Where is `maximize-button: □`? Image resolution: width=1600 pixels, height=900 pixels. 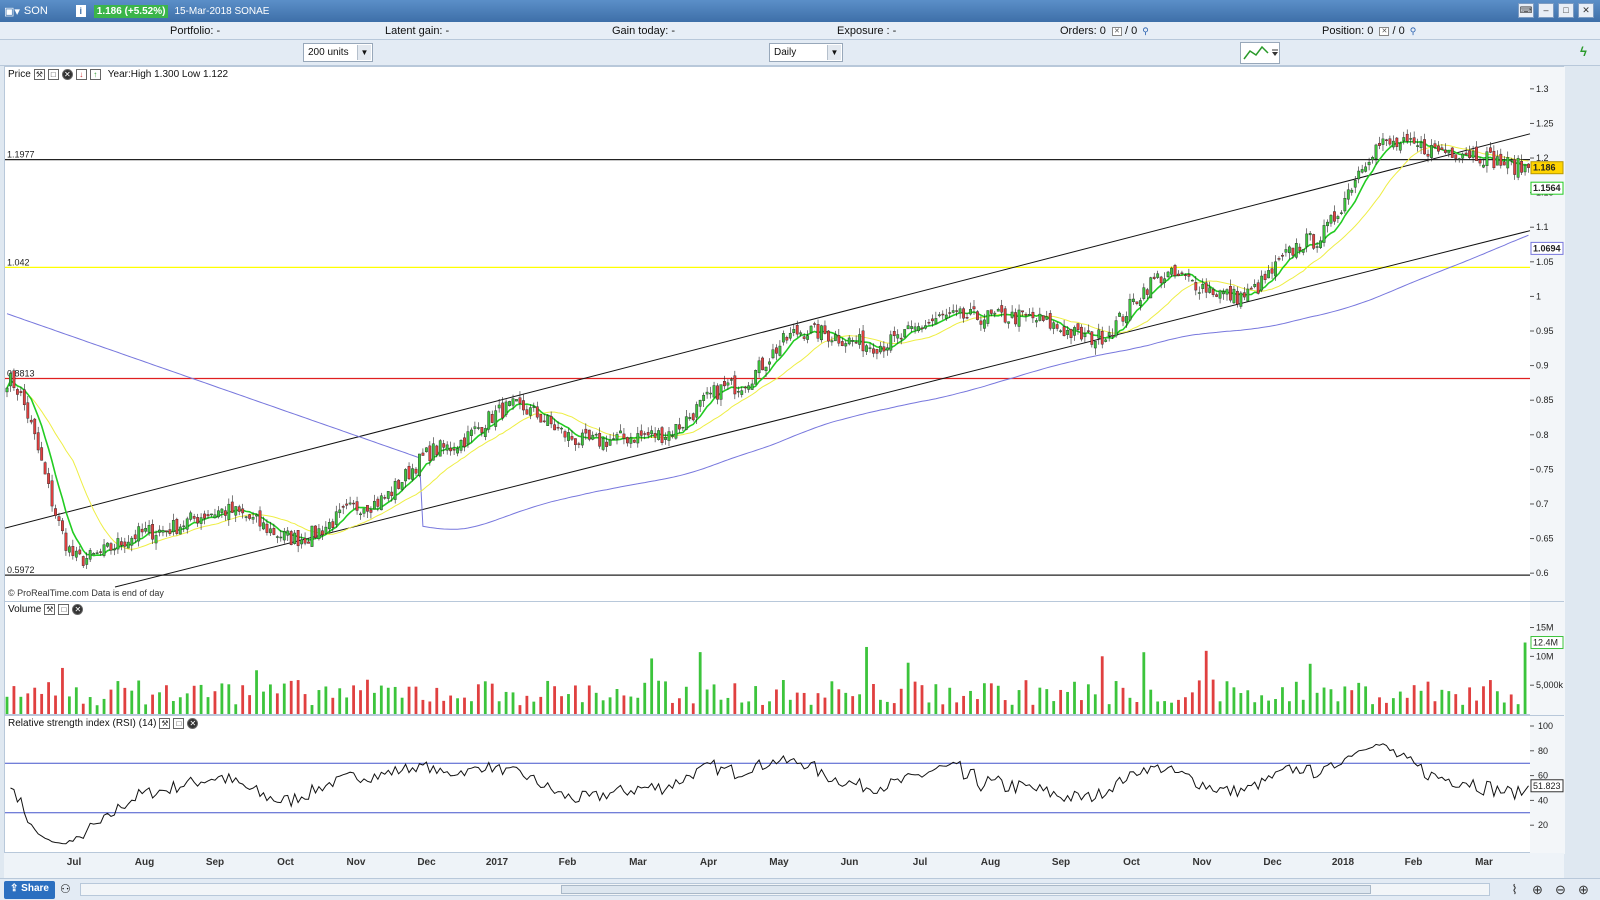
maximize-button: □ is located at coordinates (1566, 10).